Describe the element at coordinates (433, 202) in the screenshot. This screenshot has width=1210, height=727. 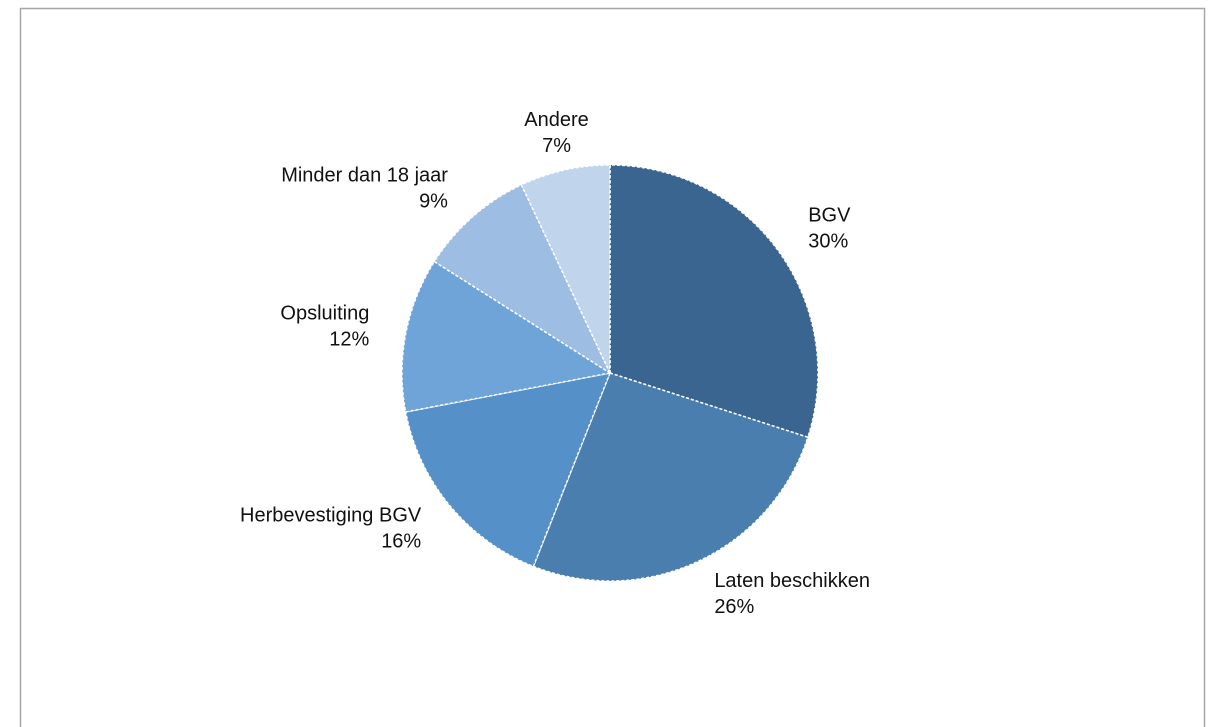
I see `slice-value-label: 9%` at that location.